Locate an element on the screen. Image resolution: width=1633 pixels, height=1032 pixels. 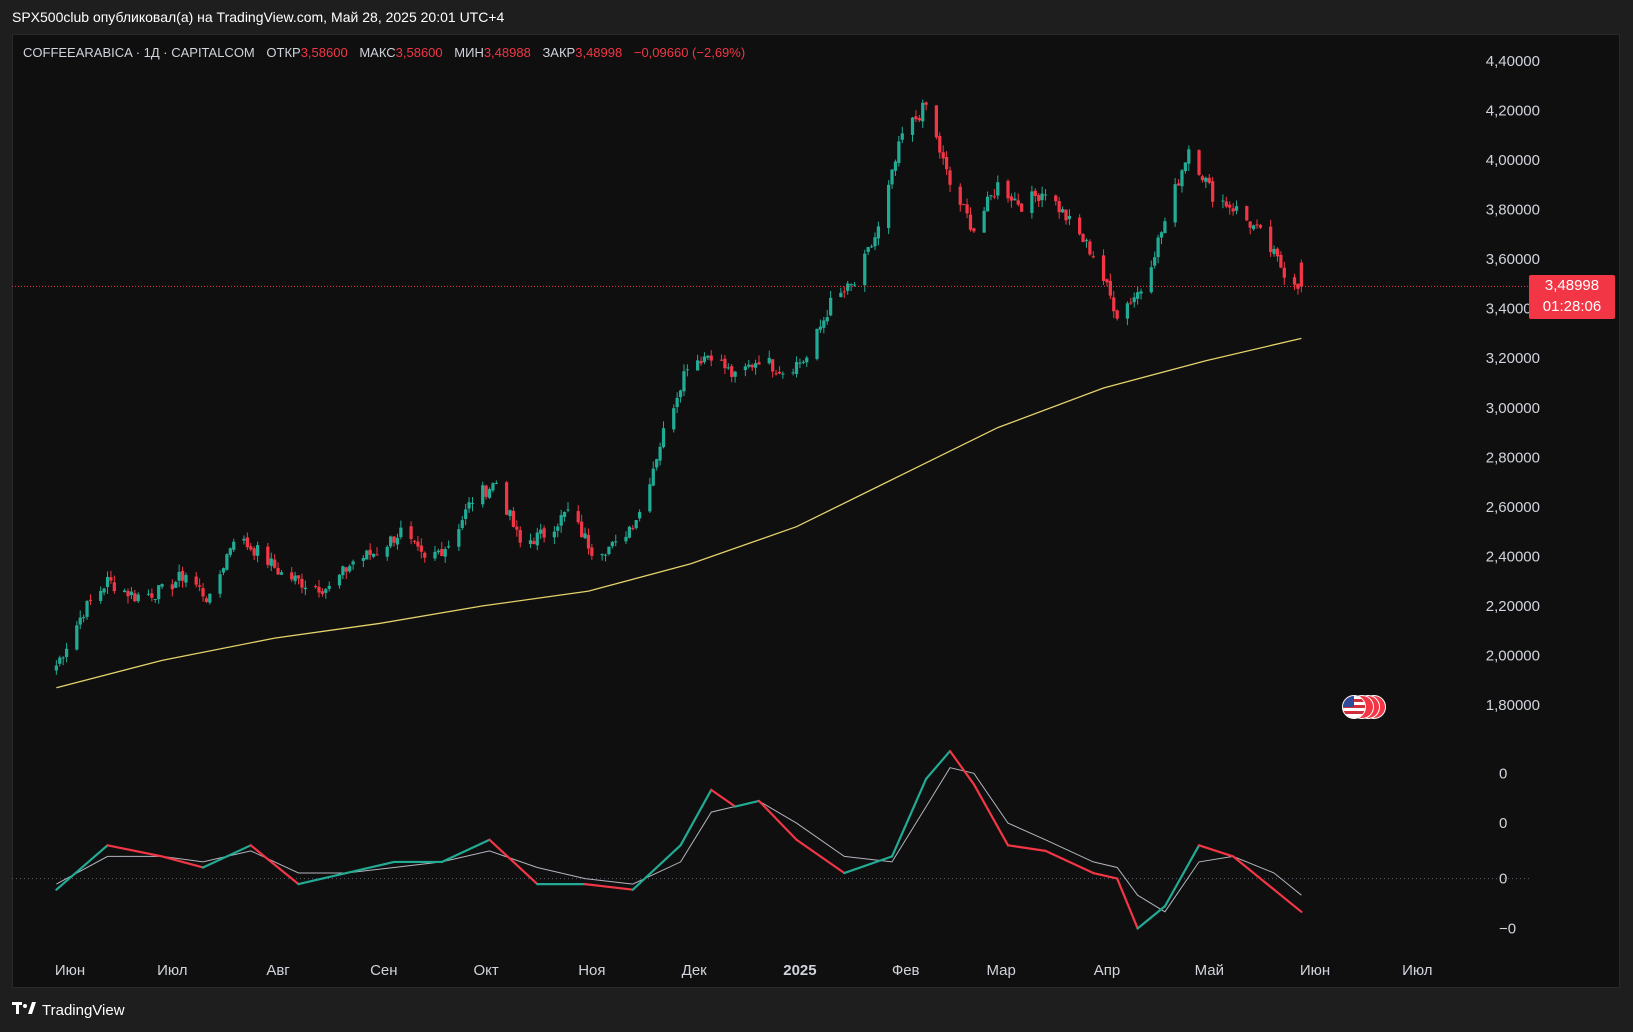
time-tick-label: Июн is located at coordinates (70, 970).